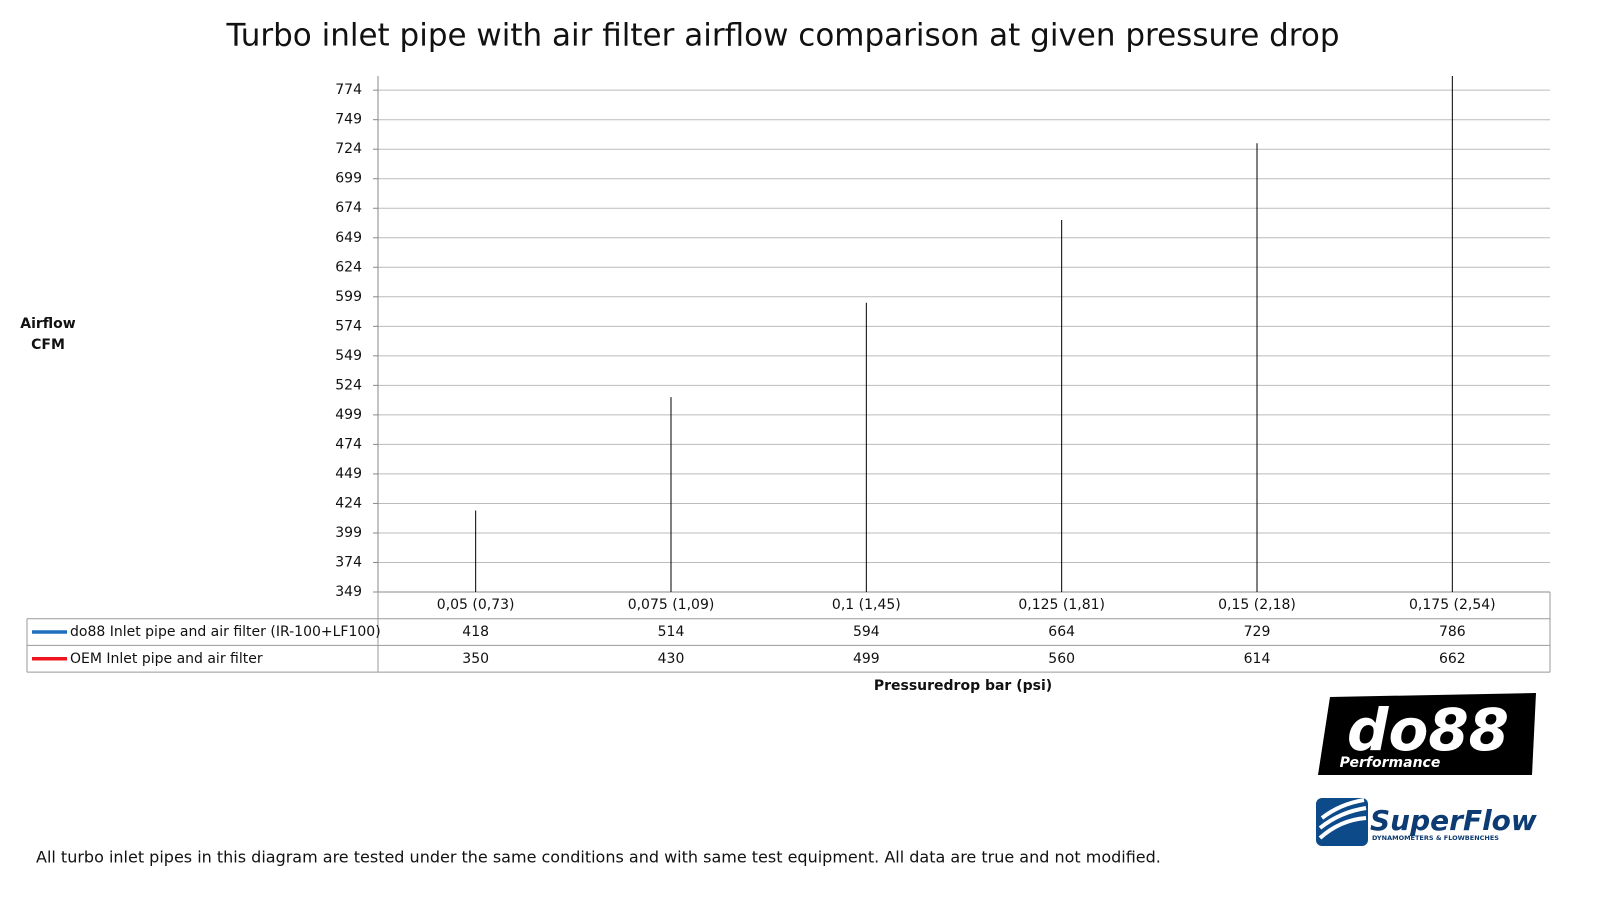 The width and height of the screenshot is (1600, 905). Describe the element at coordinates (1452, 632) in the screenshot. I see `table-value: 786` at that location.